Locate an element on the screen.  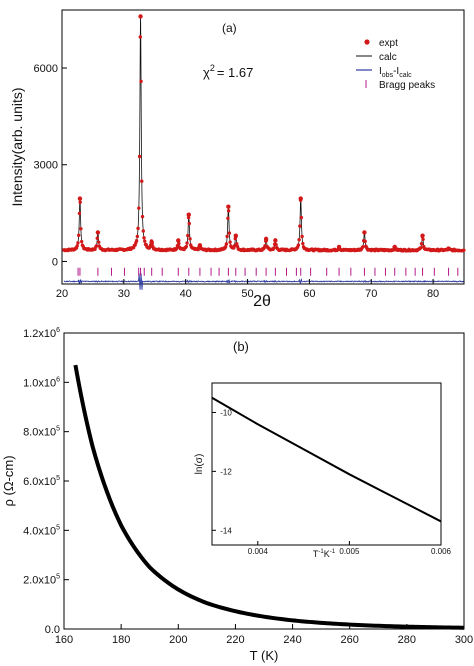
x-tick-label: 300 is located at coordinates (464, 640).